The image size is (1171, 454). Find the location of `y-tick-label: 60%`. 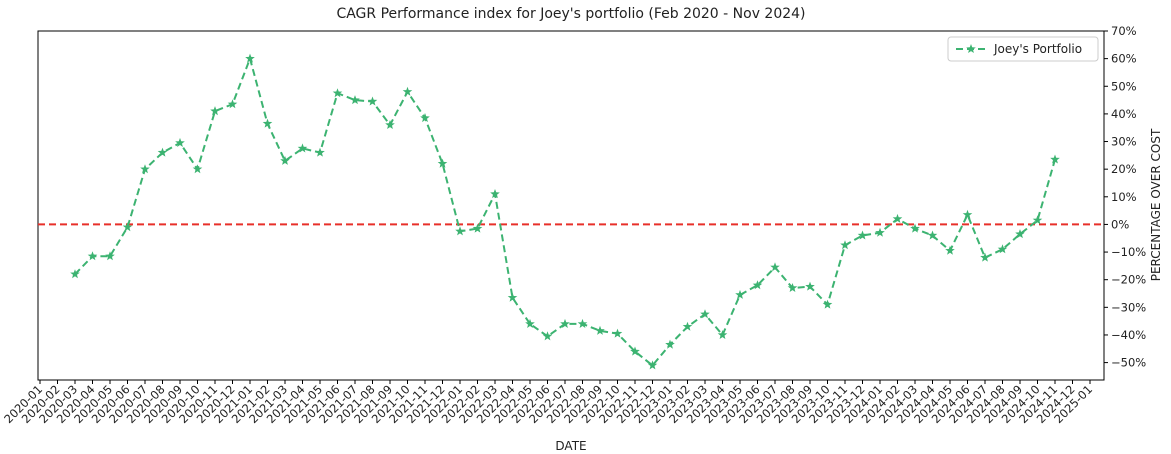

y-tick-label: 60% is located at coordinates (1124, 59).